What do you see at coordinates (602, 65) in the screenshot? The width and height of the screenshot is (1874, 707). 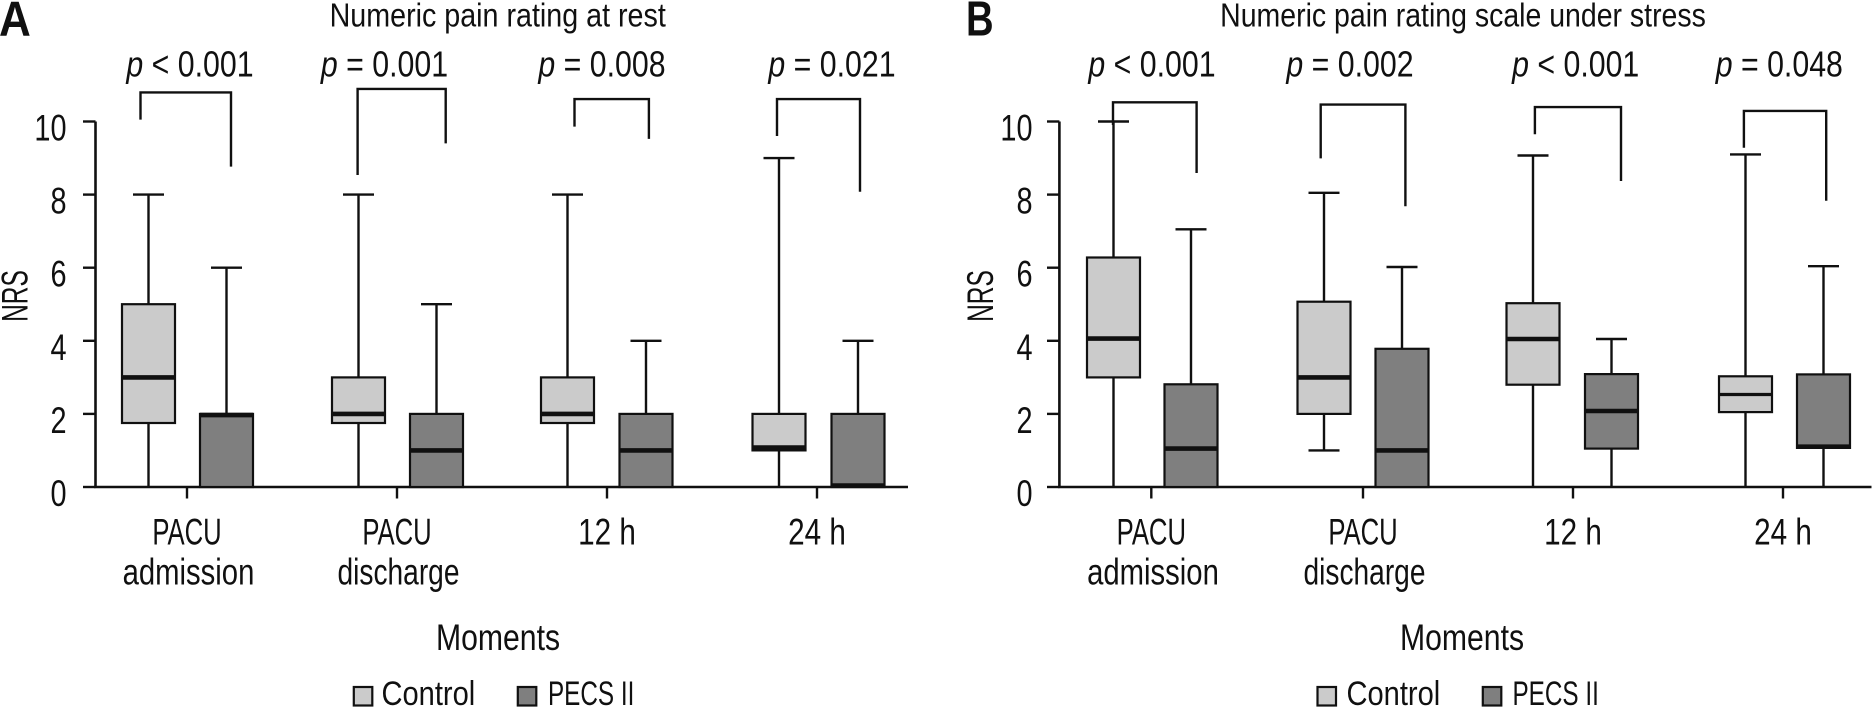 I see `svg-text: p = 0.008` at bounding box center [602, 65].